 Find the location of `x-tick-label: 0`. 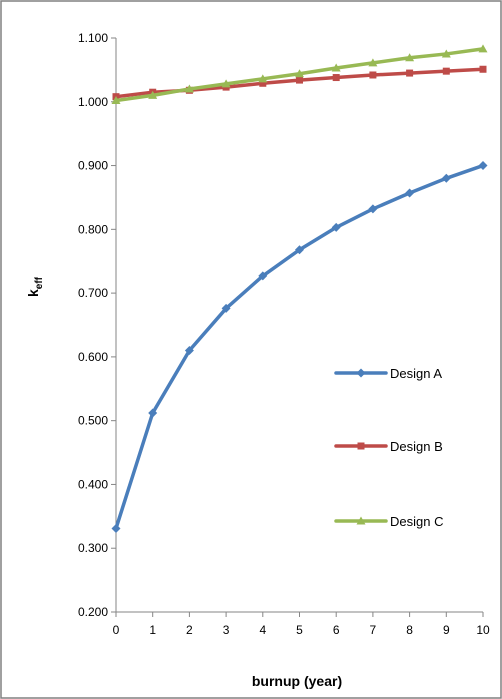

x-tick-label: 0 is located at coordinates (116, 630).